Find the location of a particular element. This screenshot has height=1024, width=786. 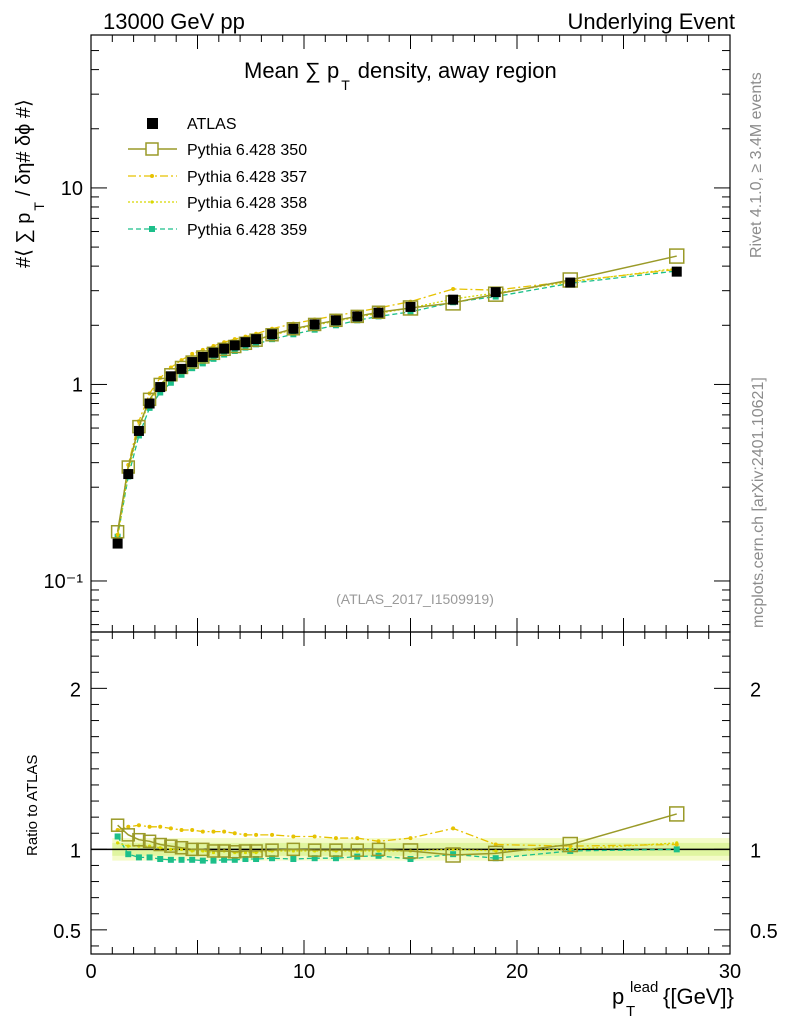

main-ytick-label: 10⁻¹ is located at coordinates (64, 582).